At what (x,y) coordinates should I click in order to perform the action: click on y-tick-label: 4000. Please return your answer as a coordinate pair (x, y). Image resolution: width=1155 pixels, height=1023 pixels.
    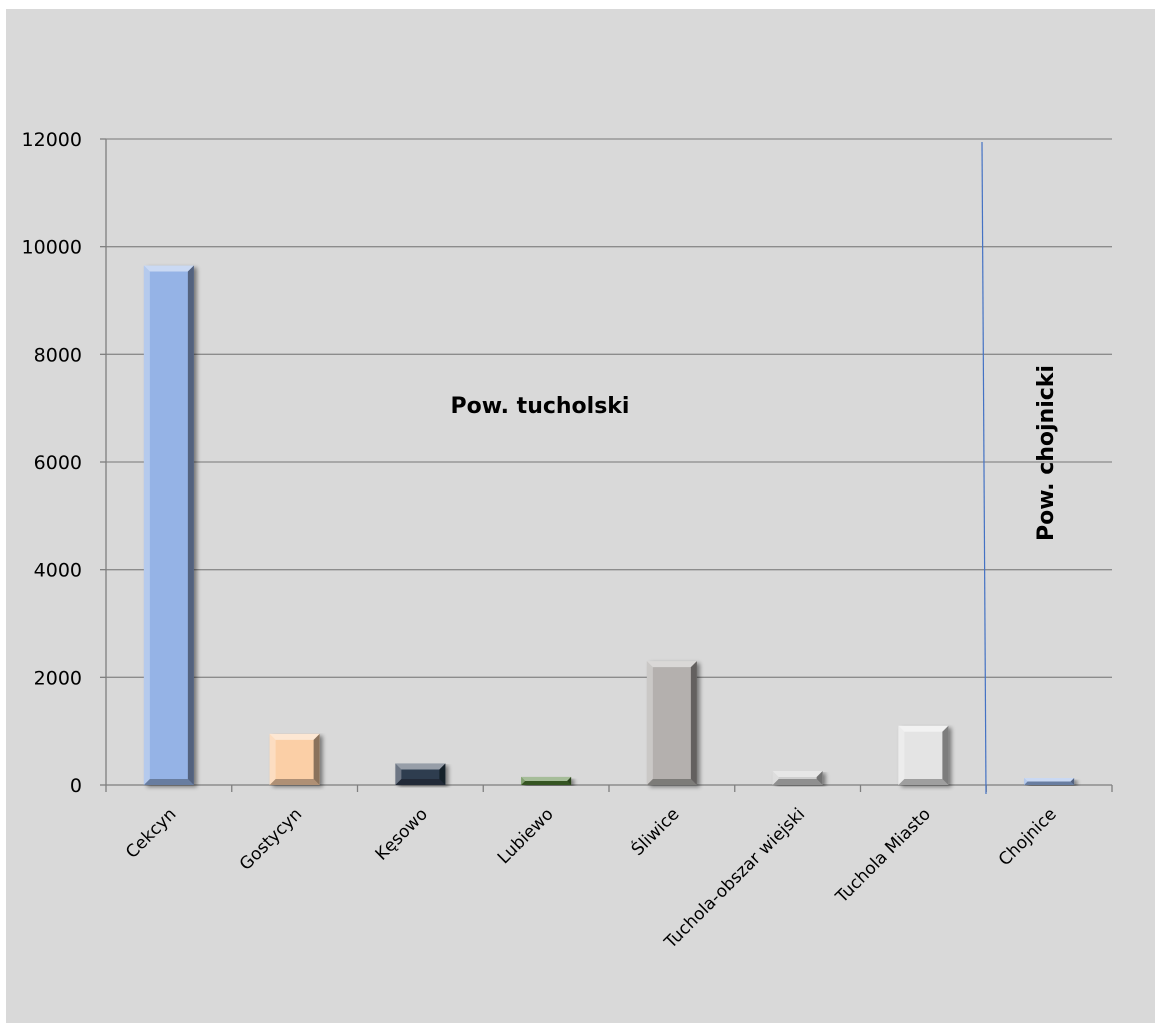
    Looking at the image, I should click on (58, 571).